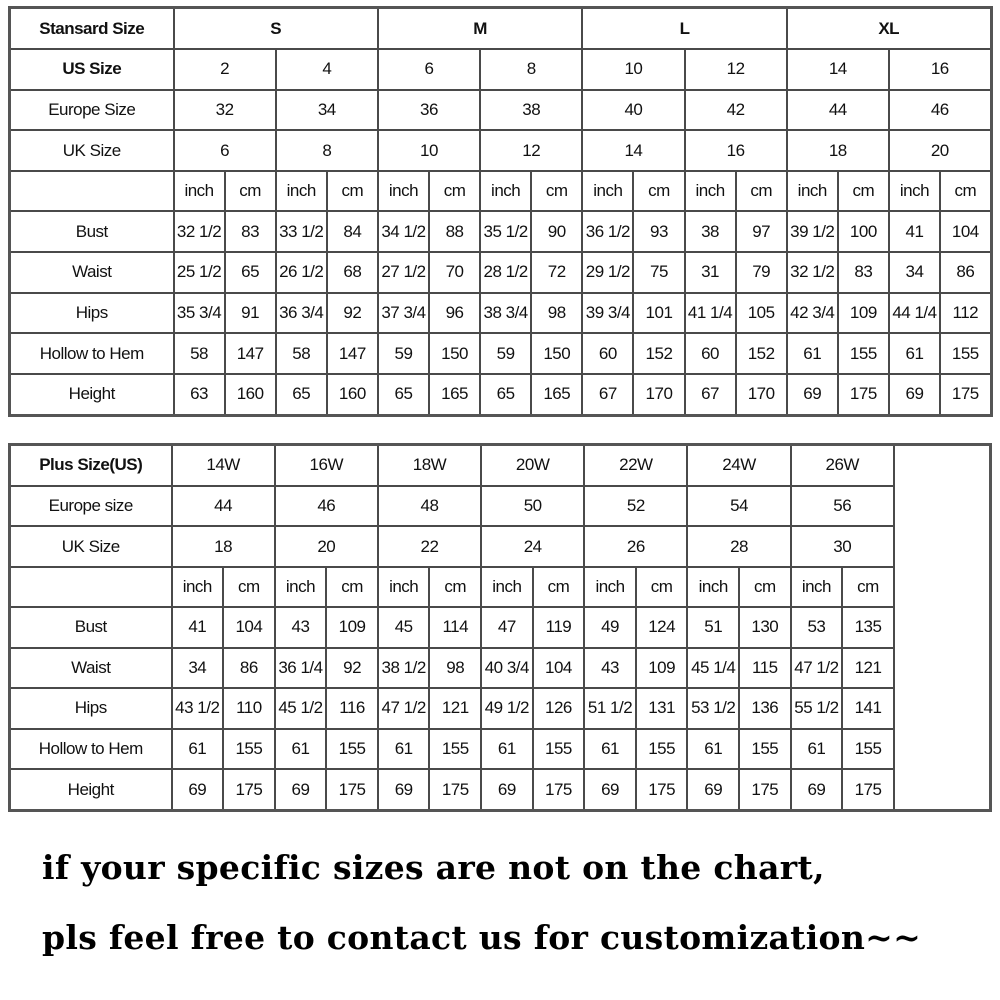 This screenshot has height=1000, width=1000. I want to click on uk-size-label: UK Size, so click(90, 546).